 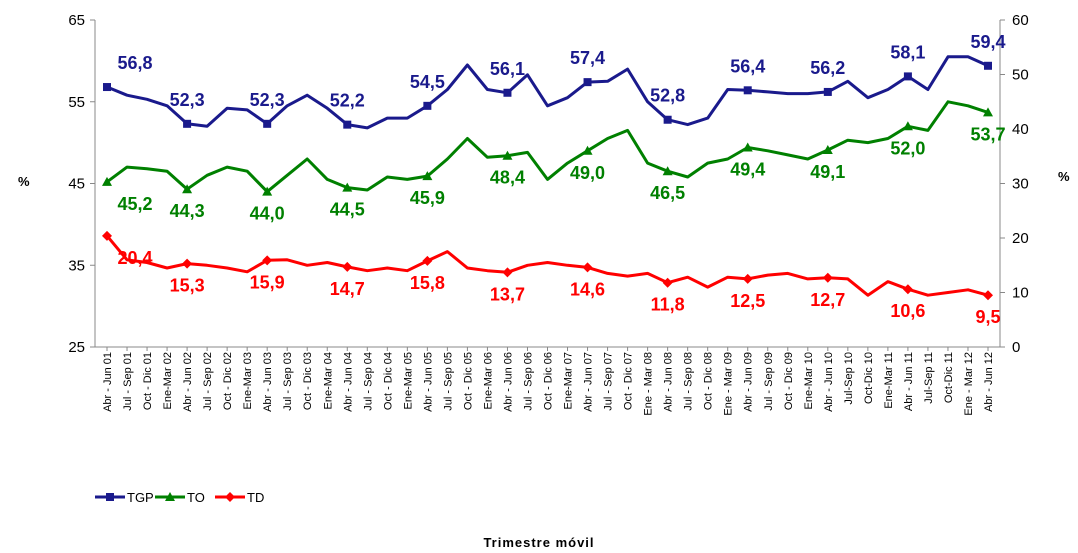 I want to click on data-label: 52,0, so click(x=907, y=148).